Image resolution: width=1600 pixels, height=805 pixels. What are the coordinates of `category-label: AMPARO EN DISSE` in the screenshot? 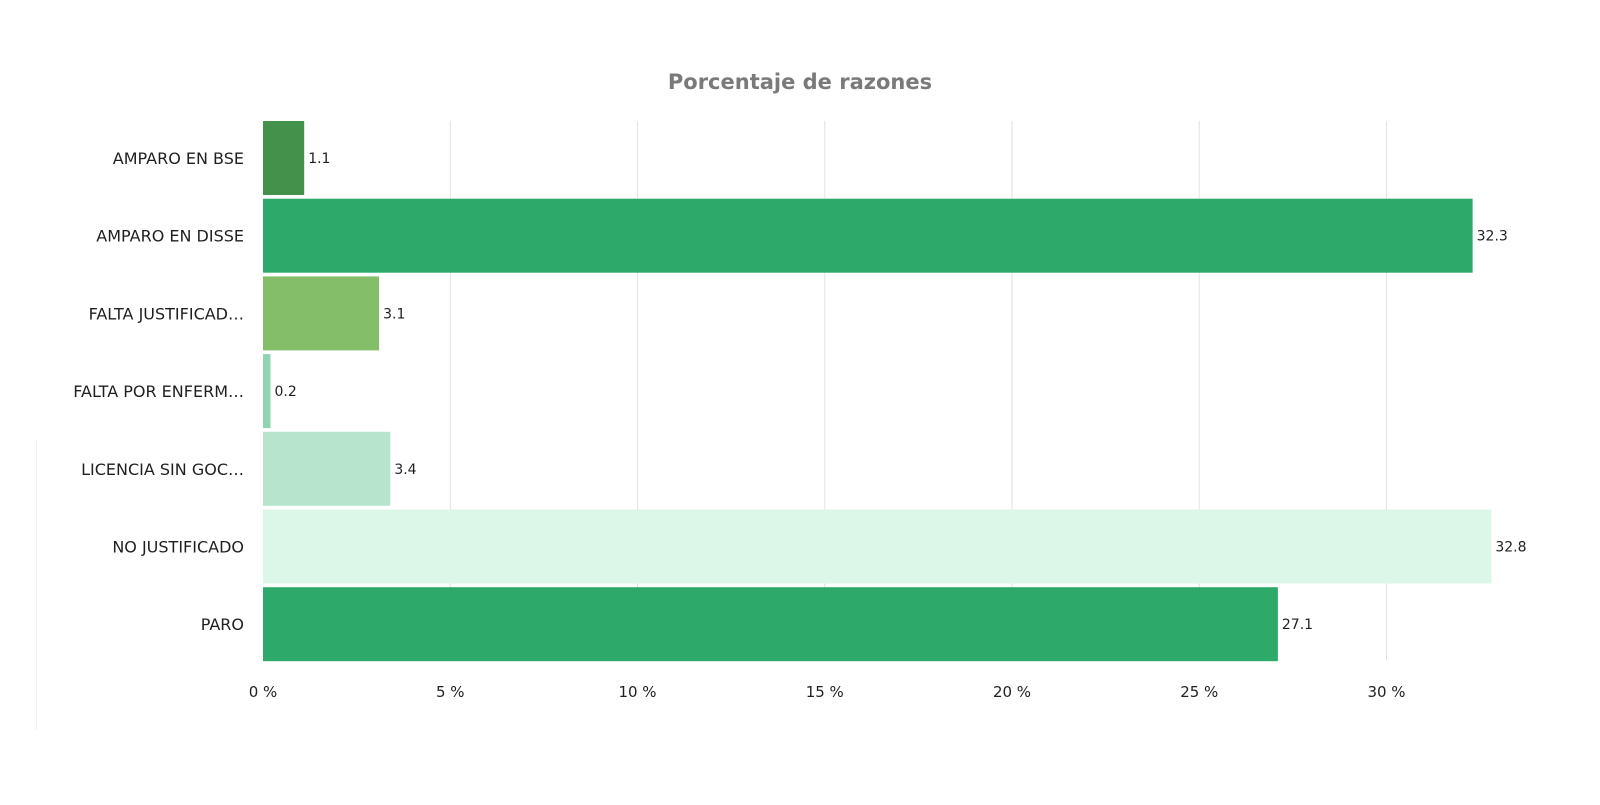 It's located at (170, 236).